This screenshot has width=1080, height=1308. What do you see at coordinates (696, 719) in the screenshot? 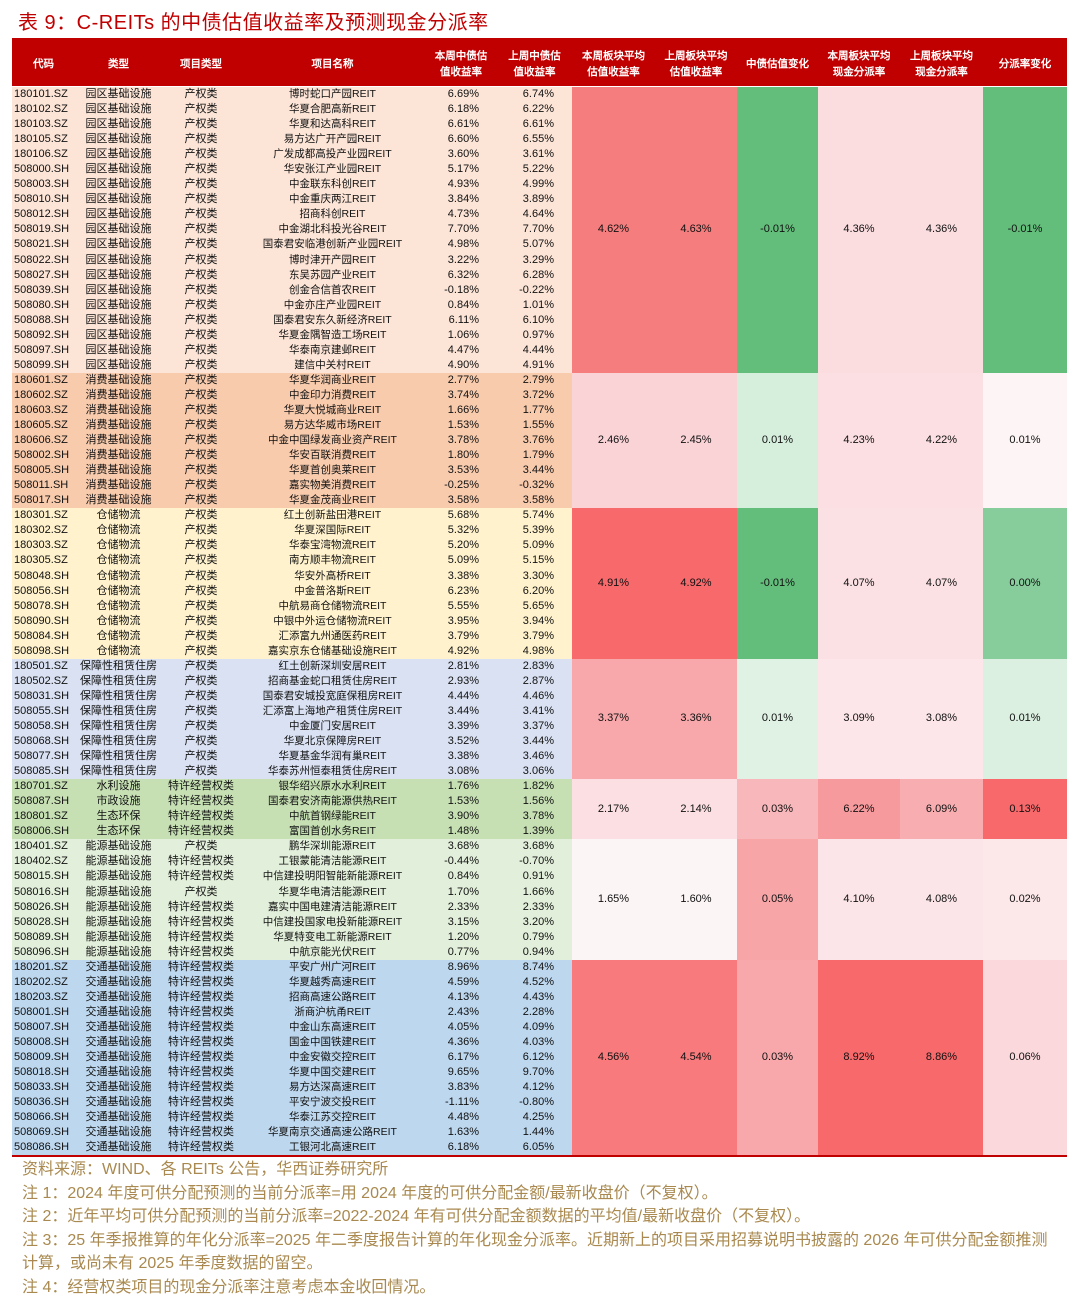
I see `group-prev-sector-yield: 3.36%` at bounding box center [696, 719].